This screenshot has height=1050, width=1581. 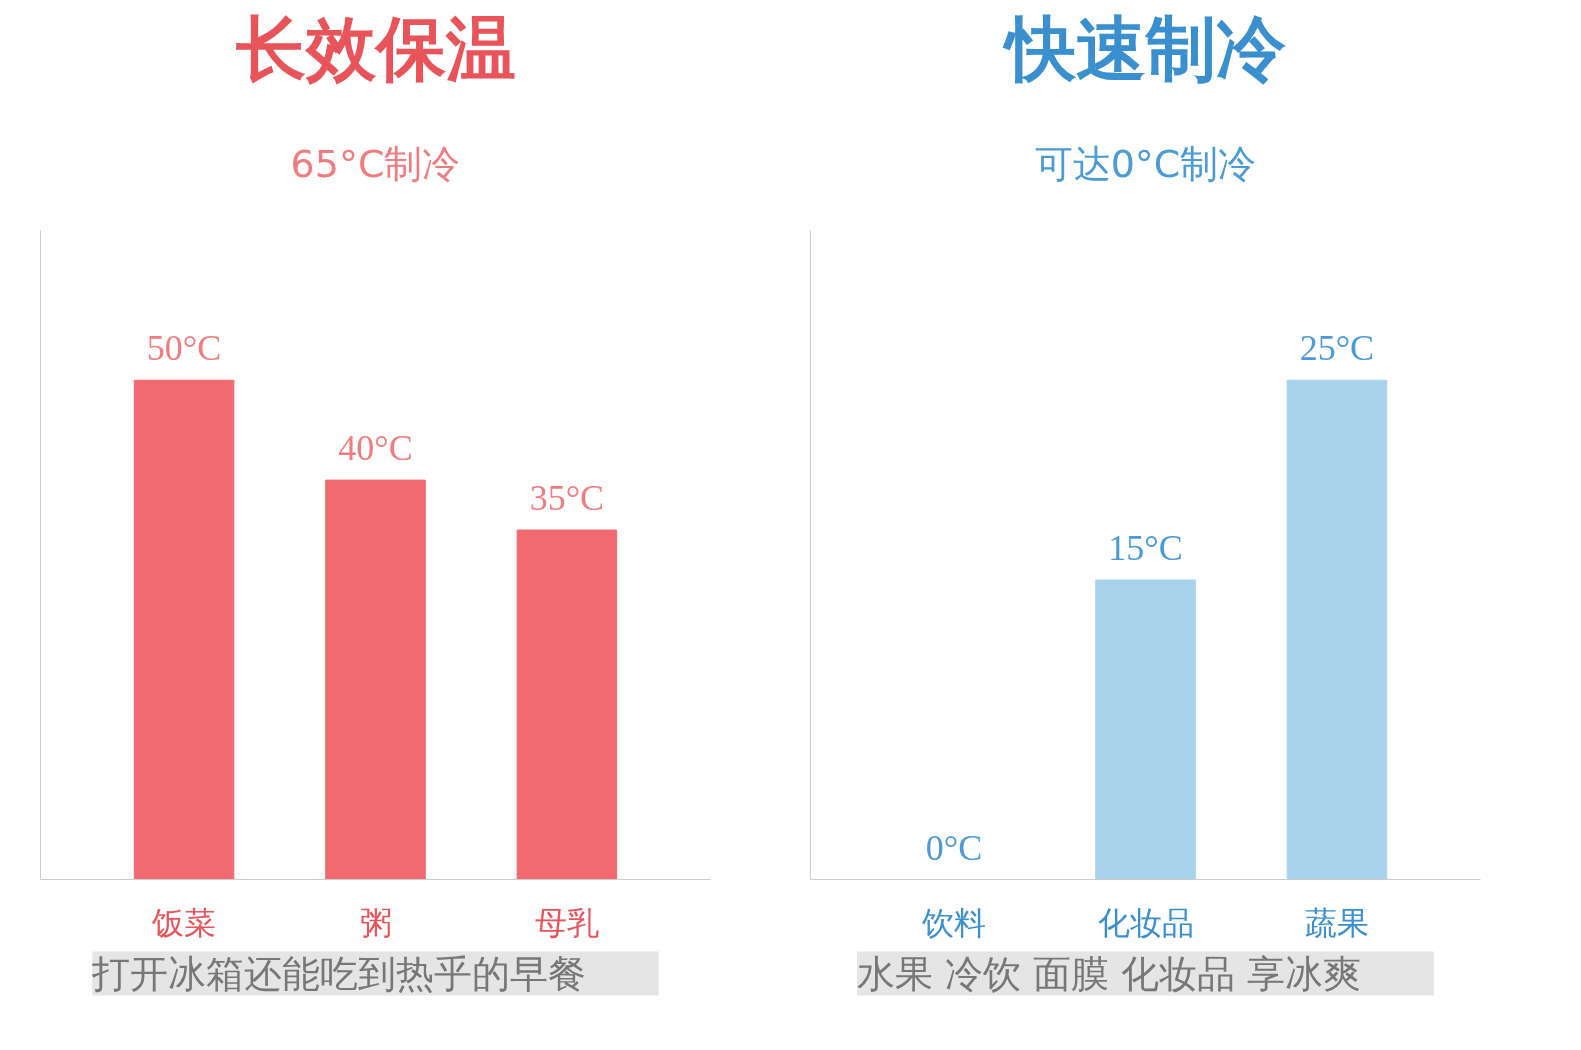 What do you see at coordinates (1337, 348) in the screenshot?
I see `data-label: 25°C` at bounding box center [1337, 348].